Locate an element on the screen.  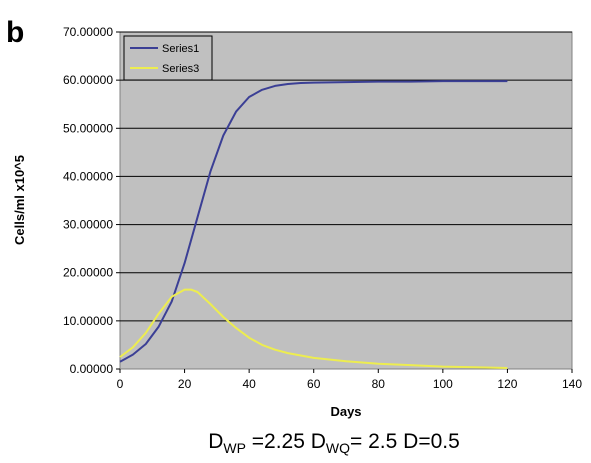
x-tick-label: 100 is located at coordinates (443, 384).